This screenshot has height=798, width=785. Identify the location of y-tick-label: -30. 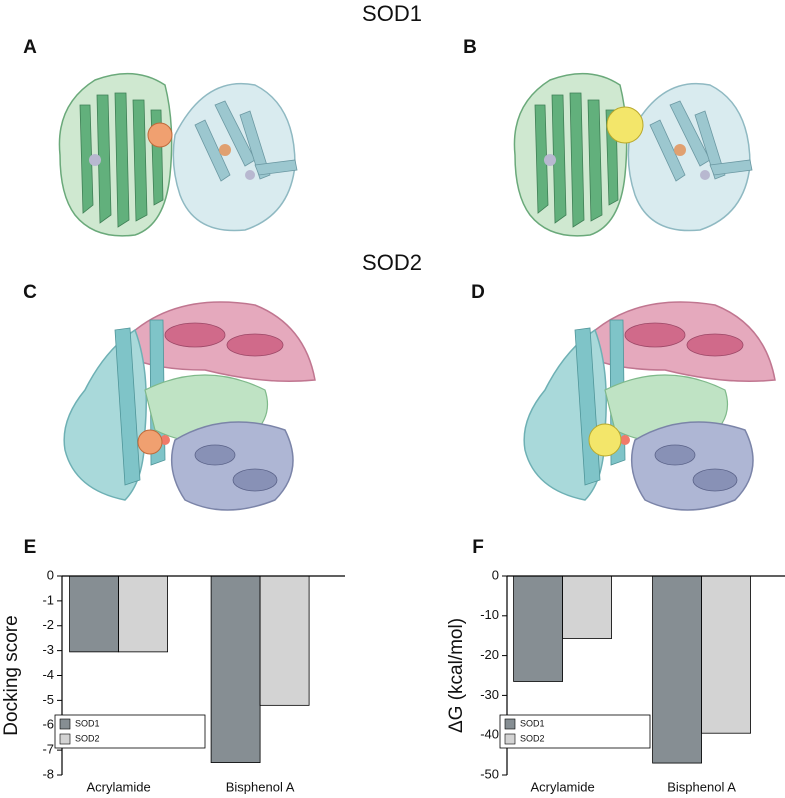
(489, 694).